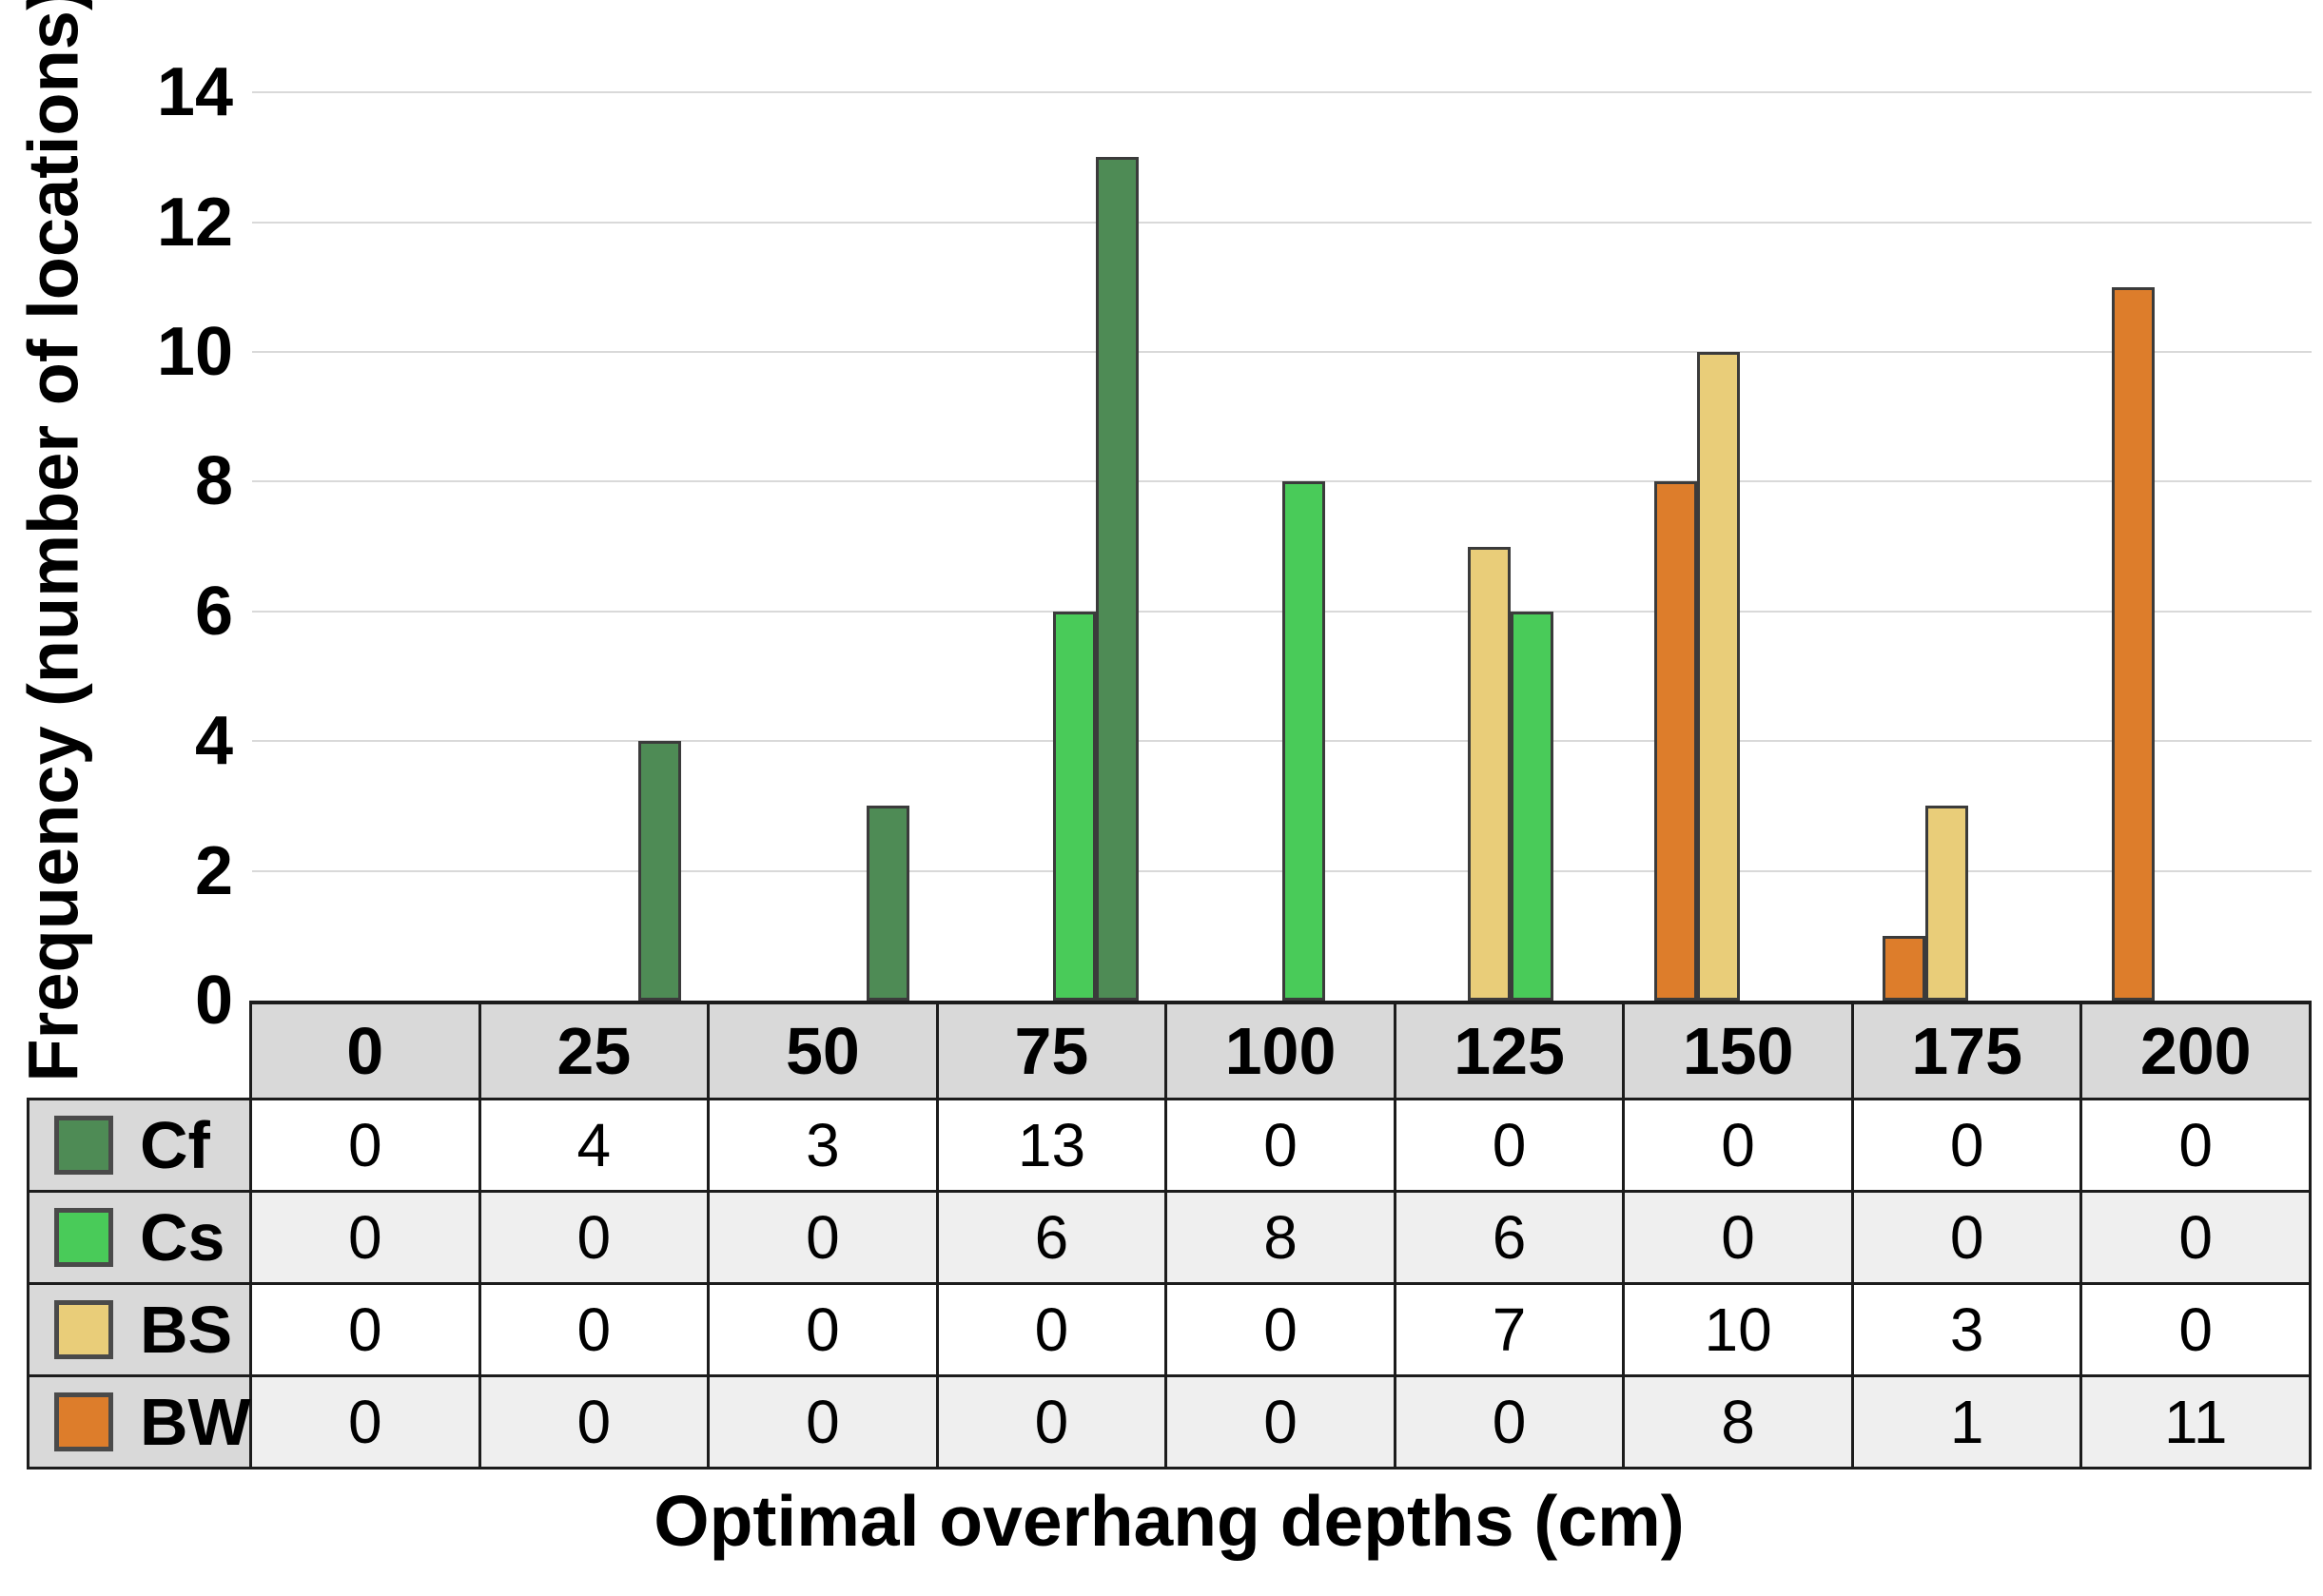  Describe the element at coordinates (1053, 1239) in the screenshot. I see `cell-Cs-75: 6` at that location.